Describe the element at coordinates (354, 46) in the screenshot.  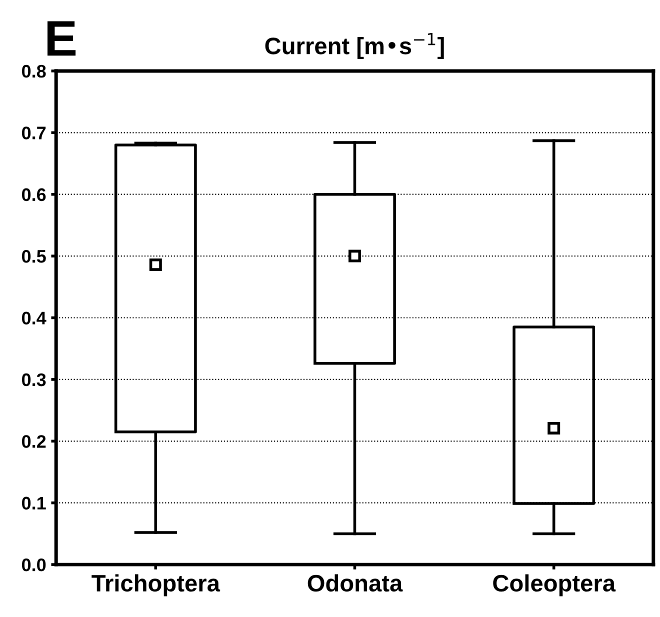
I see `chart-title: Current [m•s$^{−1}$]` at that location.